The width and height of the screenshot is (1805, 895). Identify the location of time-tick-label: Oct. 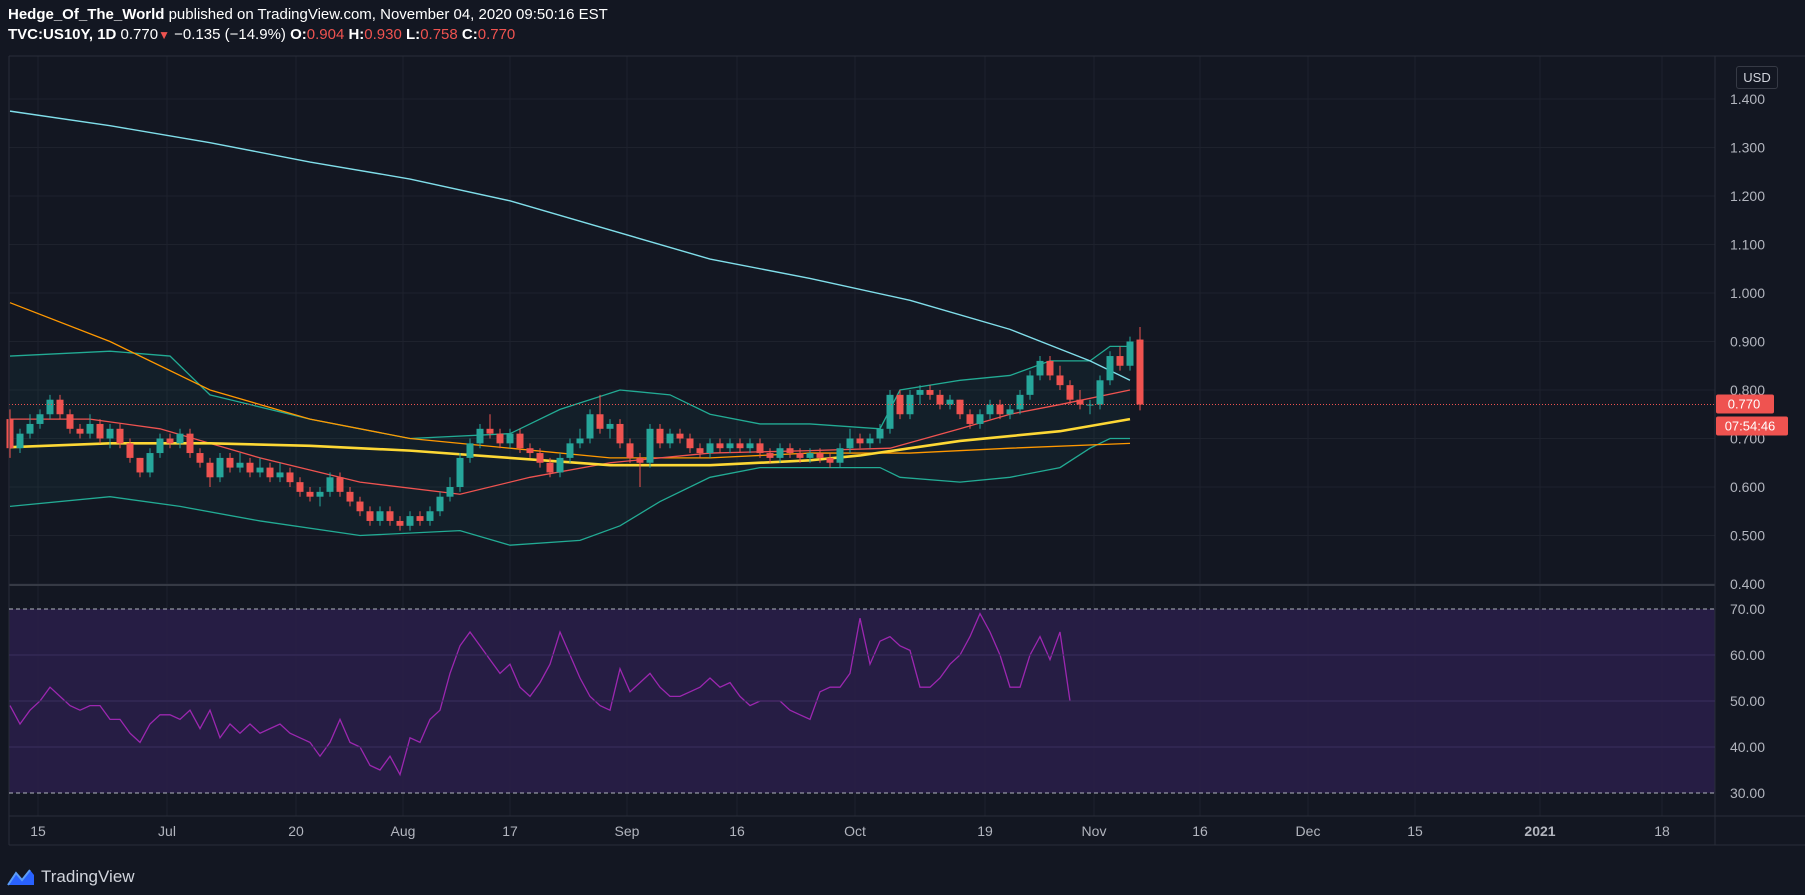
(855, 831).